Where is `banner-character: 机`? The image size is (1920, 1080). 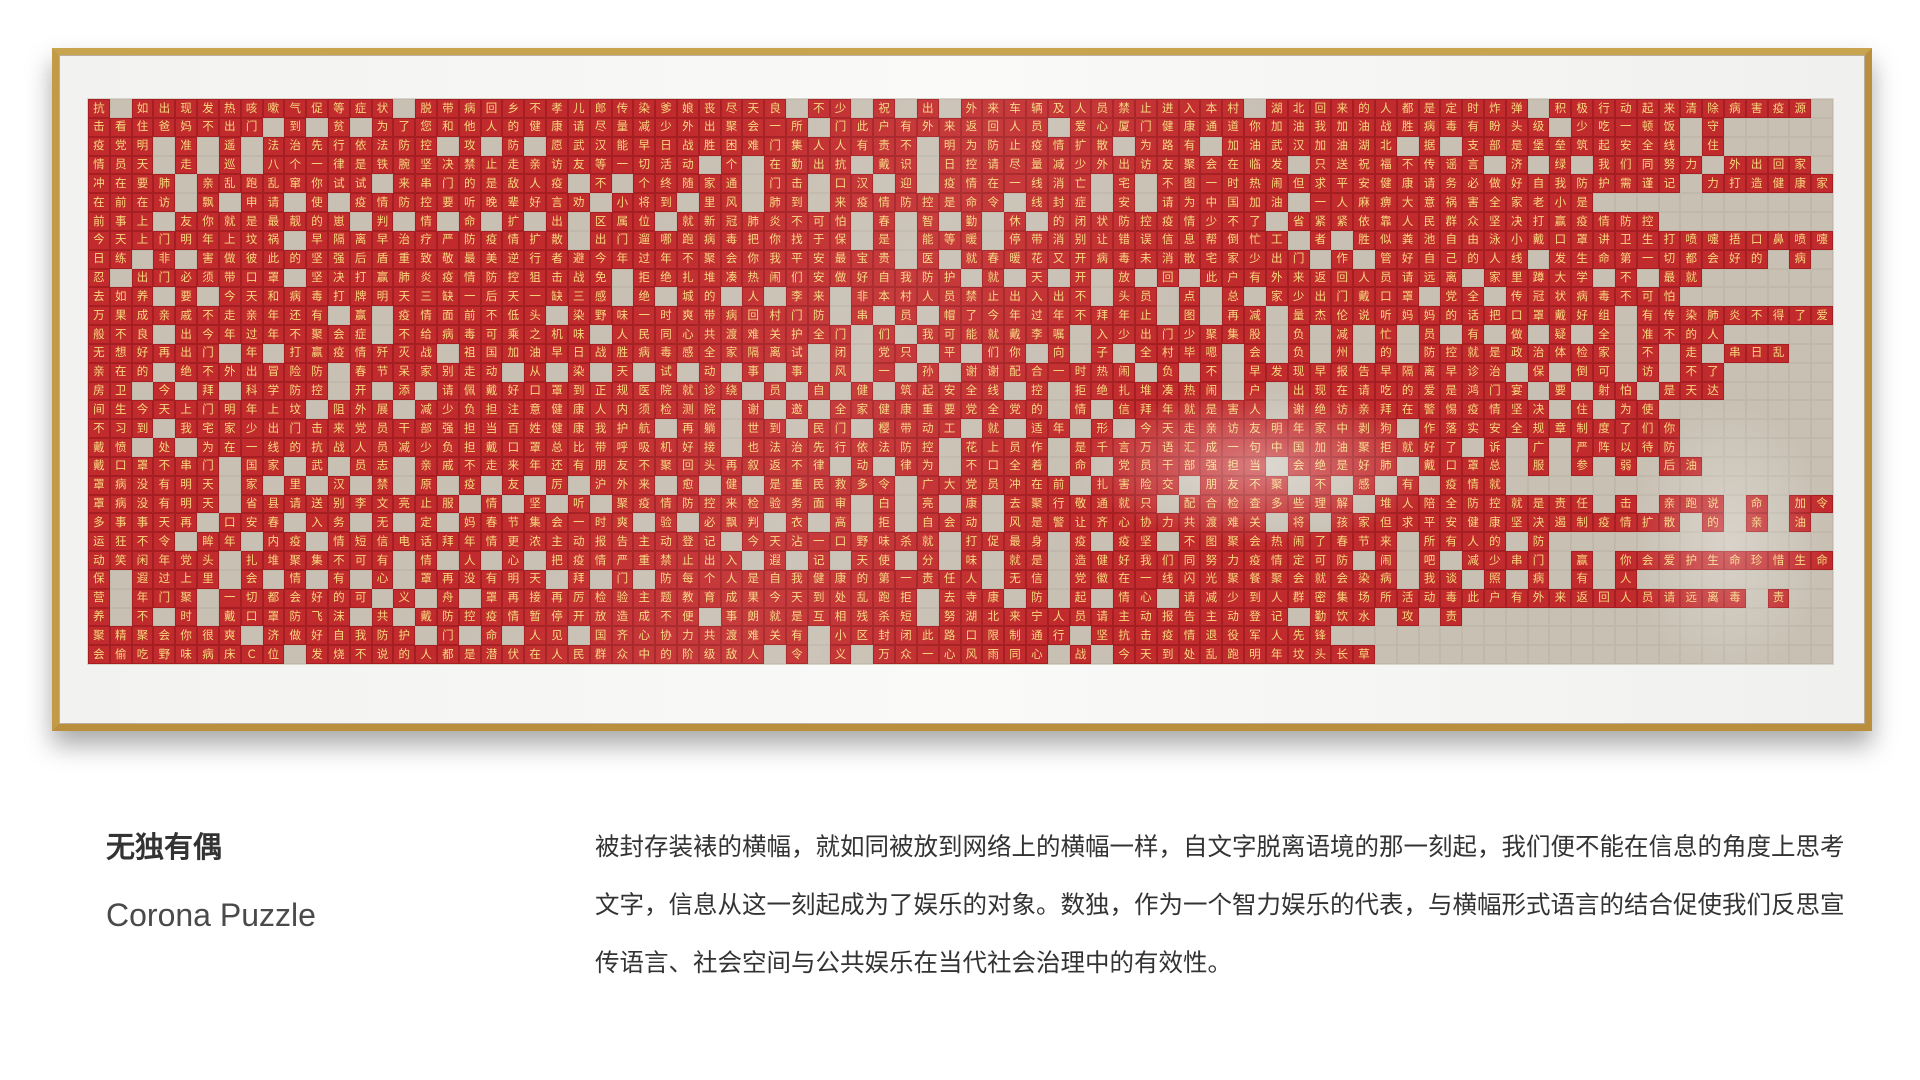
banner-character: 机 is located at coordinates (666, 447).